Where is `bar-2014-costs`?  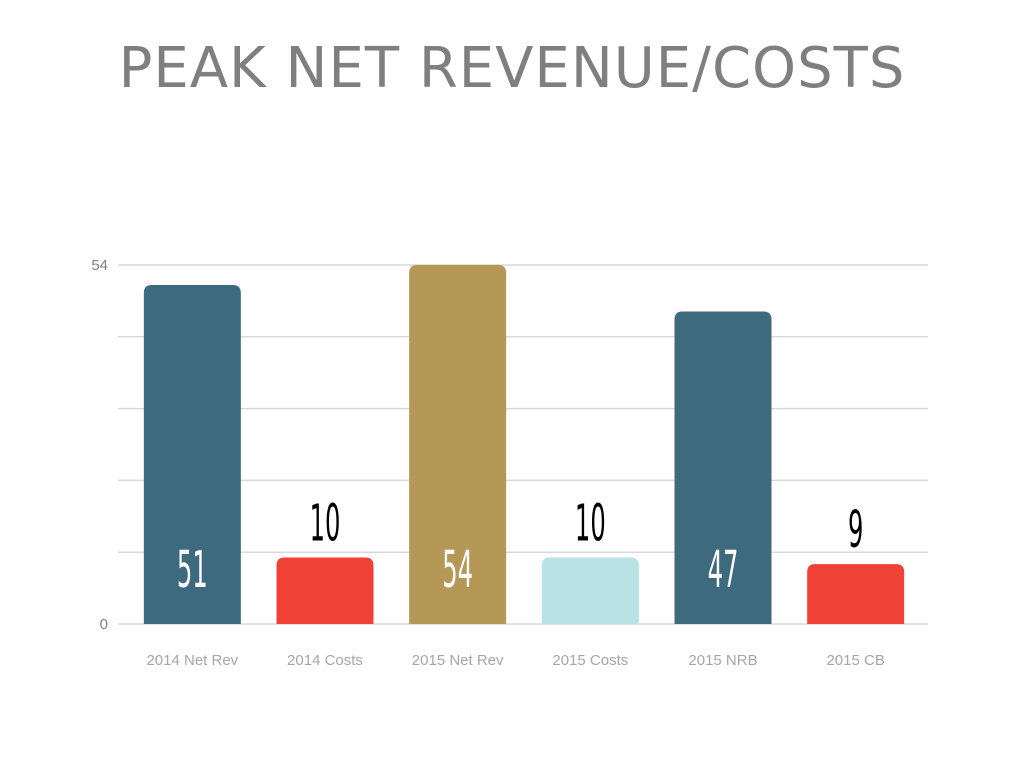 bar-2014-costs is located at coordinates (325, 590).